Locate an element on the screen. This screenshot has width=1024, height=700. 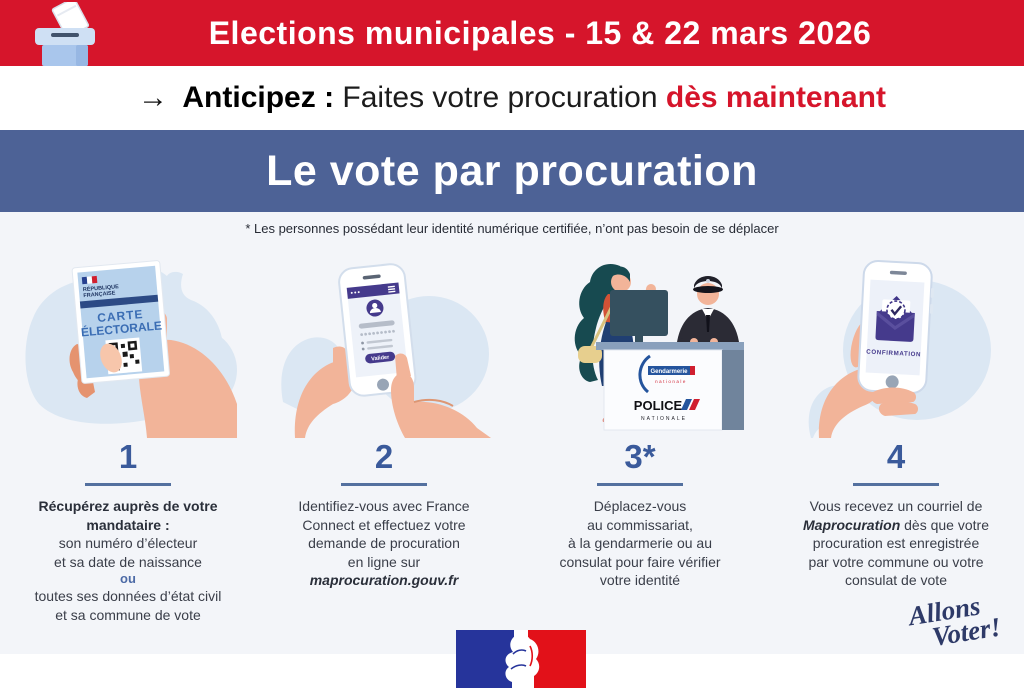
announcement-text: Faites votre procuration is located at coordinates (504, 97).